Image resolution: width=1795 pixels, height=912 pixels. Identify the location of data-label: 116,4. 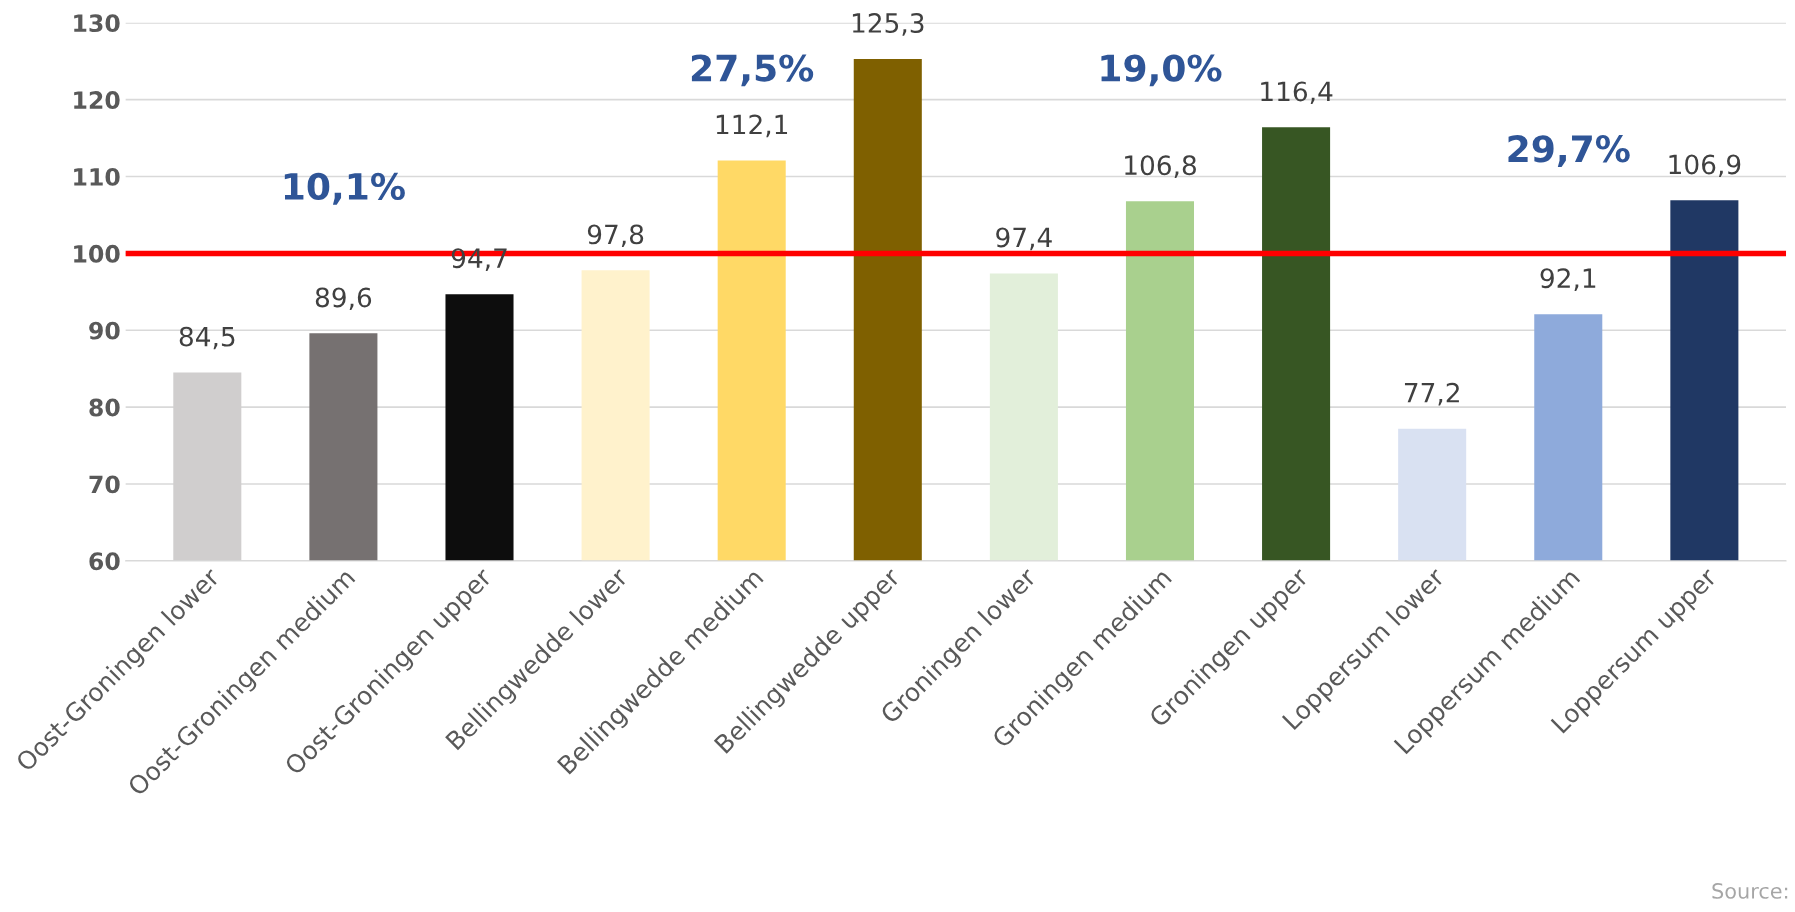
(1297, 93).